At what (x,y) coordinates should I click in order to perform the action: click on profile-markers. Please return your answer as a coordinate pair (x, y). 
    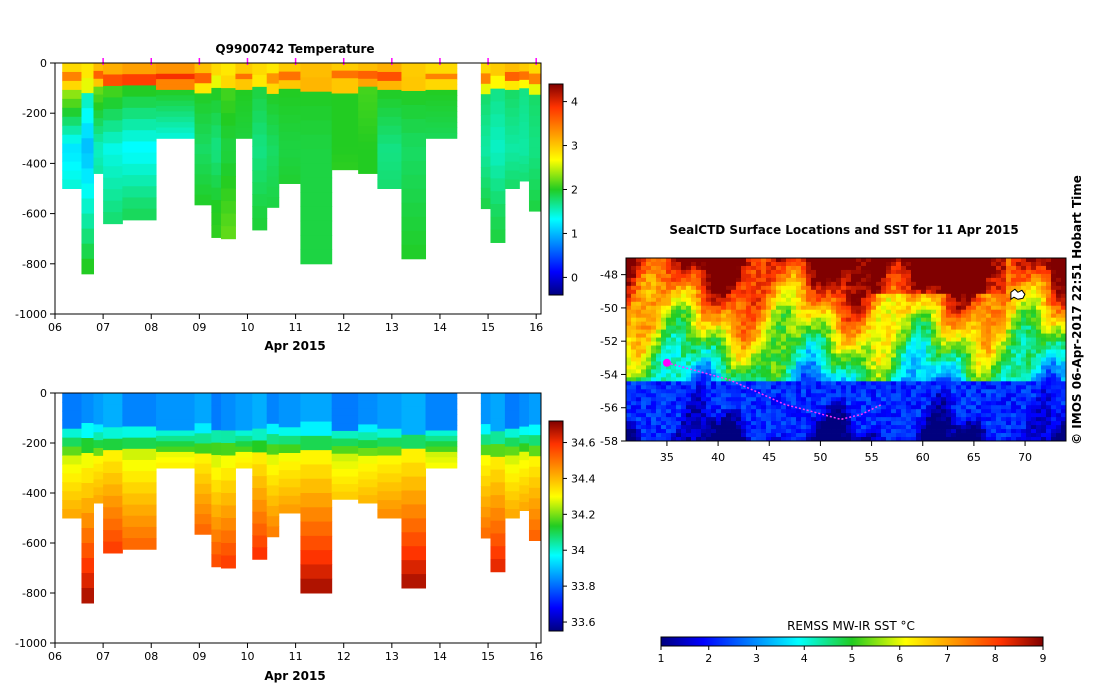
    Looking at the image, I should click on (319, 61).